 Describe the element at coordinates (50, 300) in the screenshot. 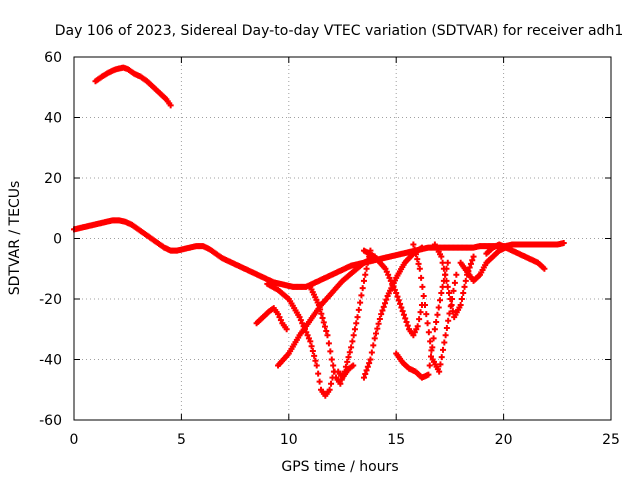

I see `y-tick-label: -20` at that location.